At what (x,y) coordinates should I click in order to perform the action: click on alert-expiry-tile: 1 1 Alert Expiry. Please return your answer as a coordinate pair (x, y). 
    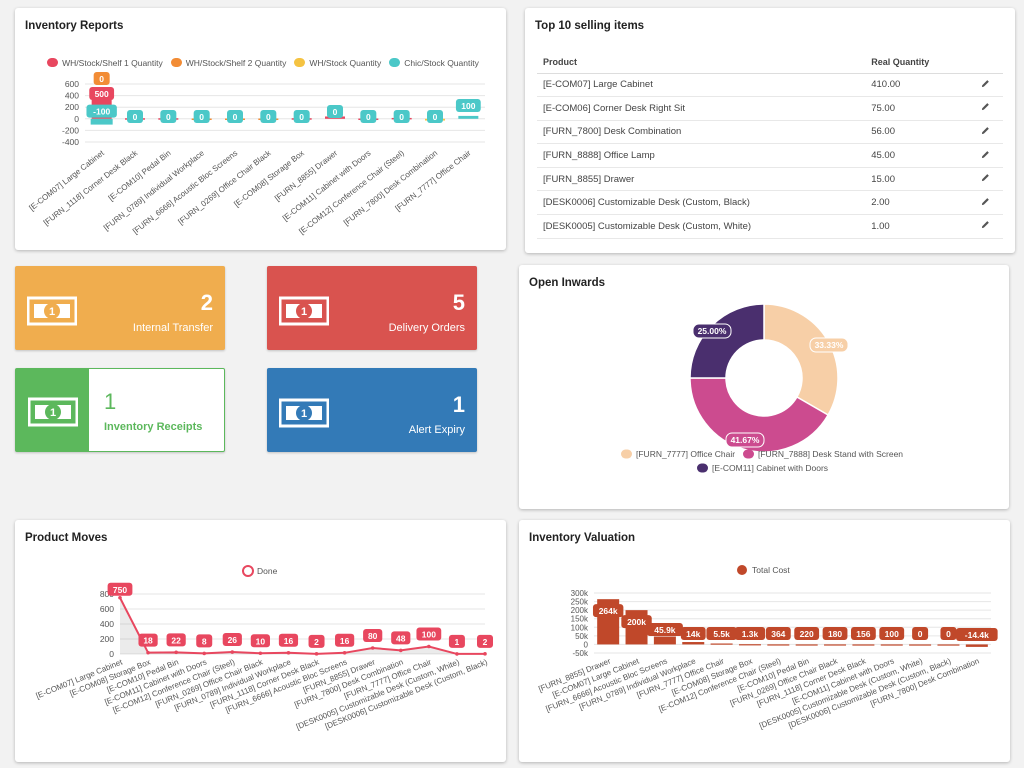
    Looking at the image, I should click on (372, 410).